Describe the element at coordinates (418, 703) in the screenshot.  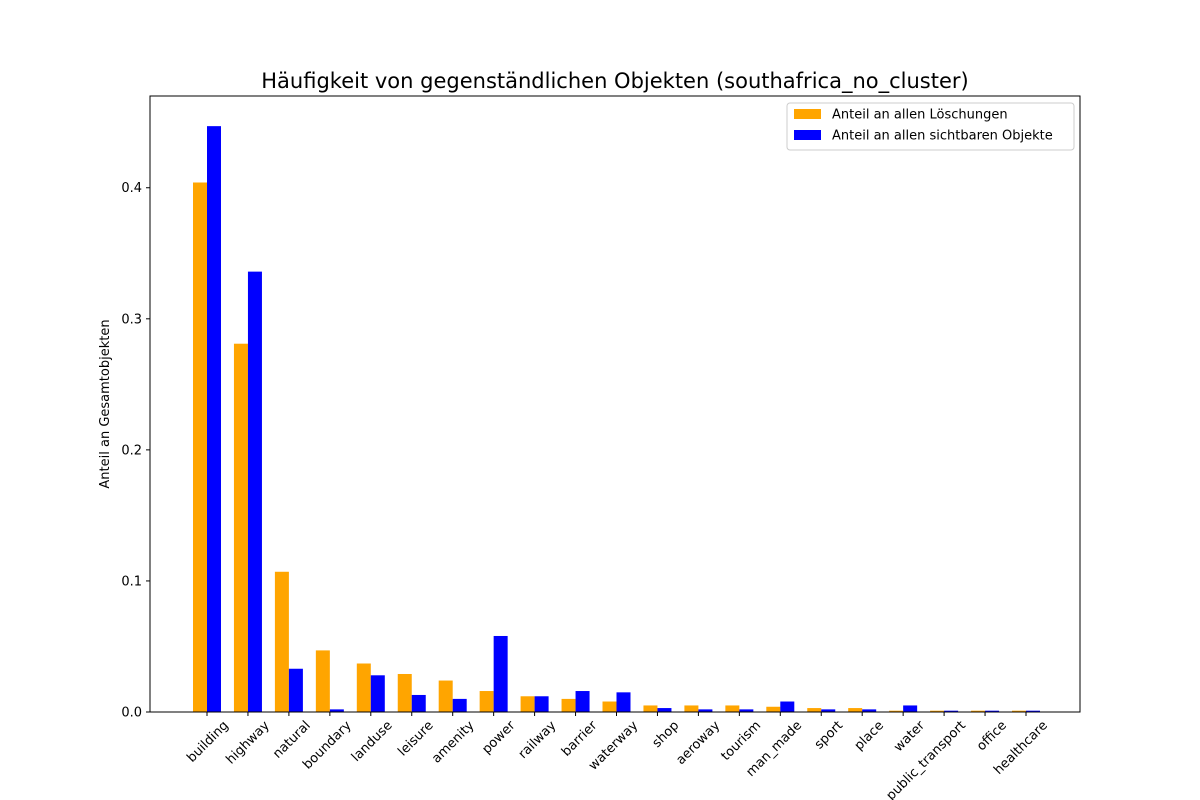
I see `bar-visible-leisure` at that location.